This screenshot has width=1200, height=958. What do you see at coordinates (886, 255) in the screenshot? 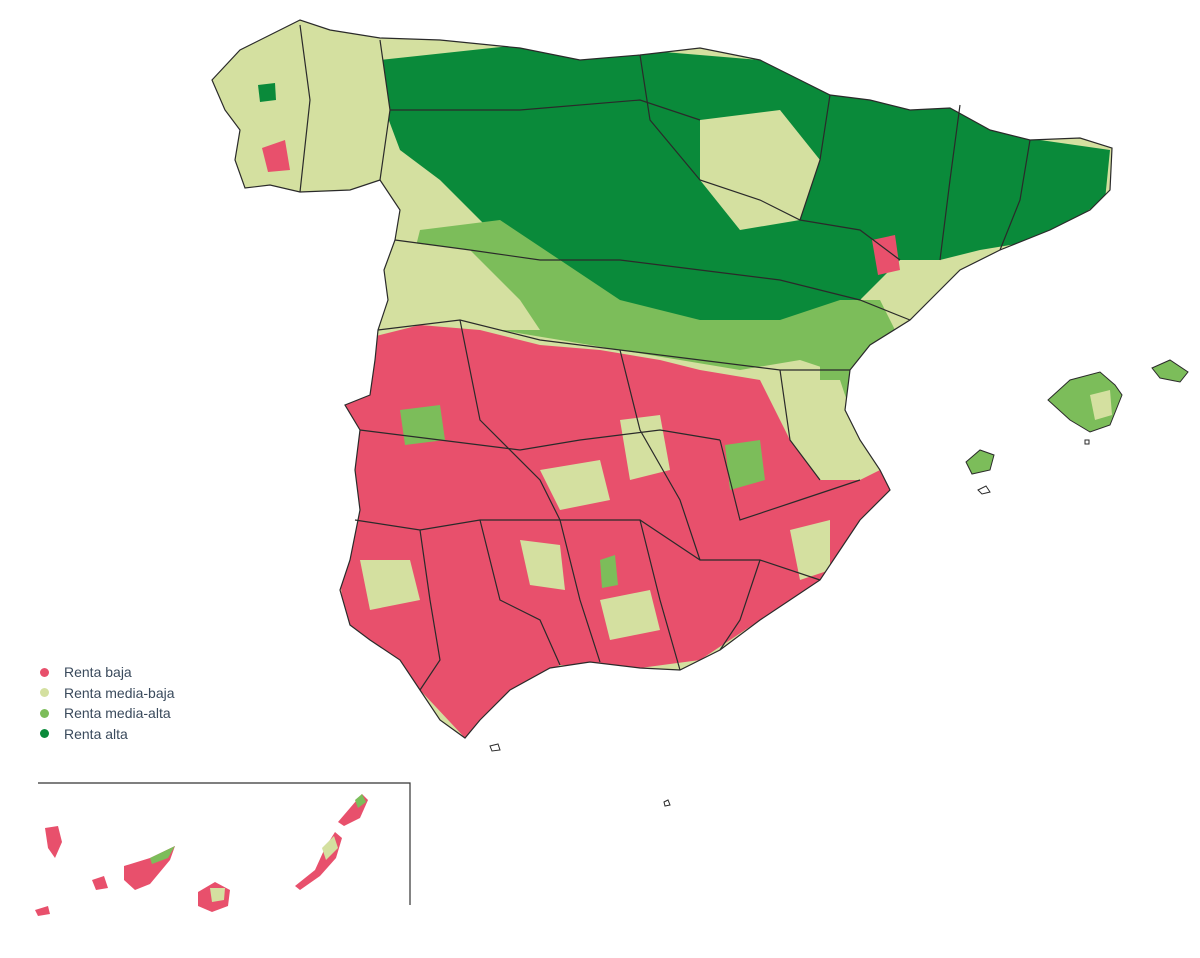
I see `patch-renta-baja-ne` at bounding box center [886, 255].